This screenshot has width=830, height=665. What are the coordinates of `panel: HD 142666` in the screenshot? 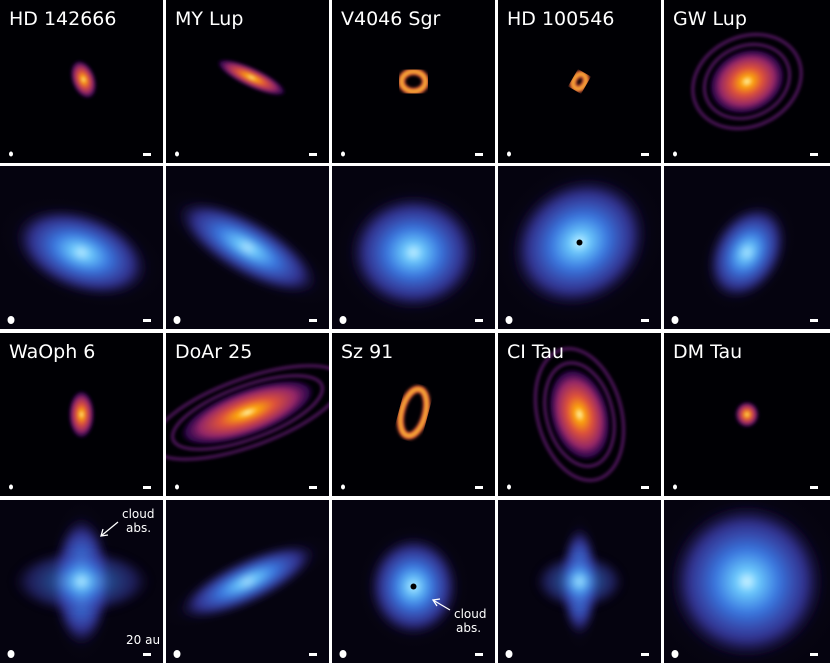 It's located at (81, 81).